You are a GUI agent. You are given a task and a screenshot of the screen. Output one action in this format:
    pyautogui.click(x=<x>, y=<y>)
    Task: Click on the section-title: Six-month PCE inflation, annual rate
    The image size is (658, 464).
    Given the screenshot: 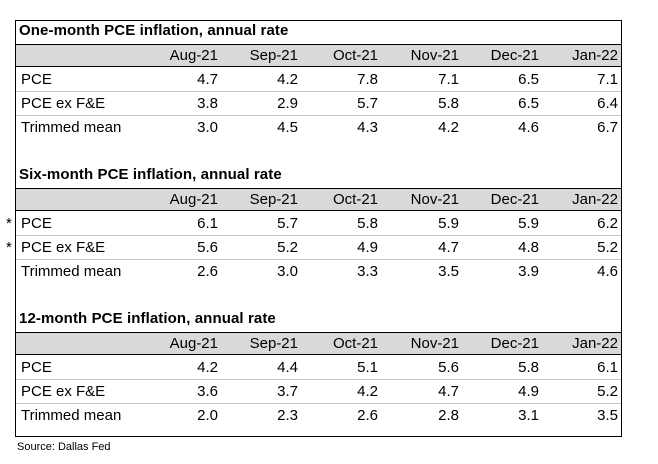 What is the action you would take?
    pyautogui.click(x=150, y=174)
    